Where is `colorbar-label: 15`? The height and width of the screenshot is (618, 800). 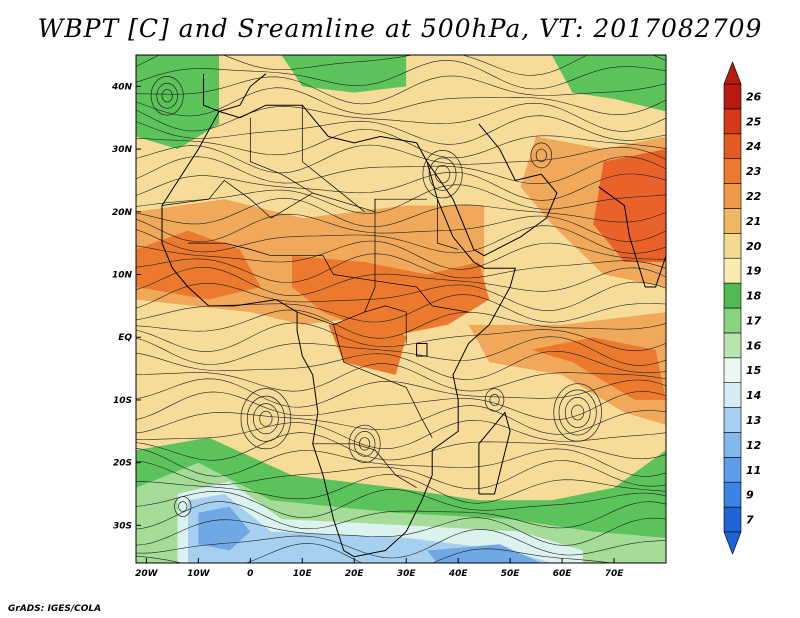 colorbar-label: 15 is located at coordinates (754, 370).